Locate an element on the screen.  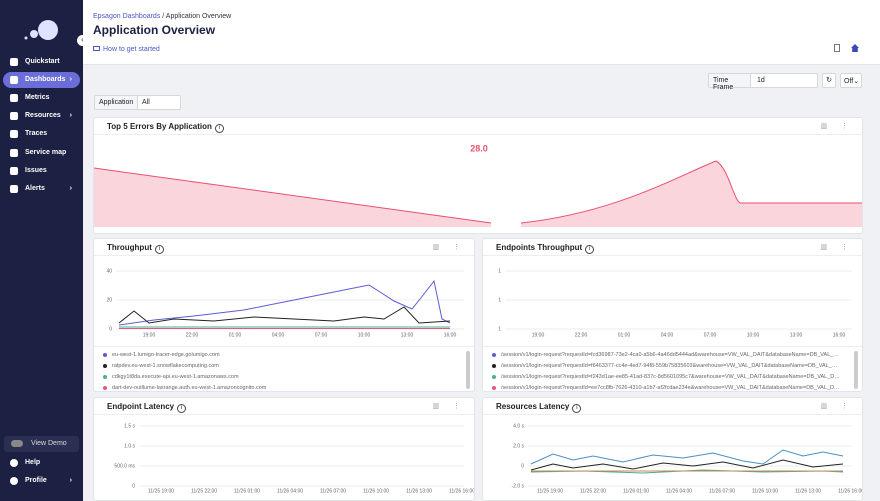
help-label: Help is located at coordinates (33, 462).